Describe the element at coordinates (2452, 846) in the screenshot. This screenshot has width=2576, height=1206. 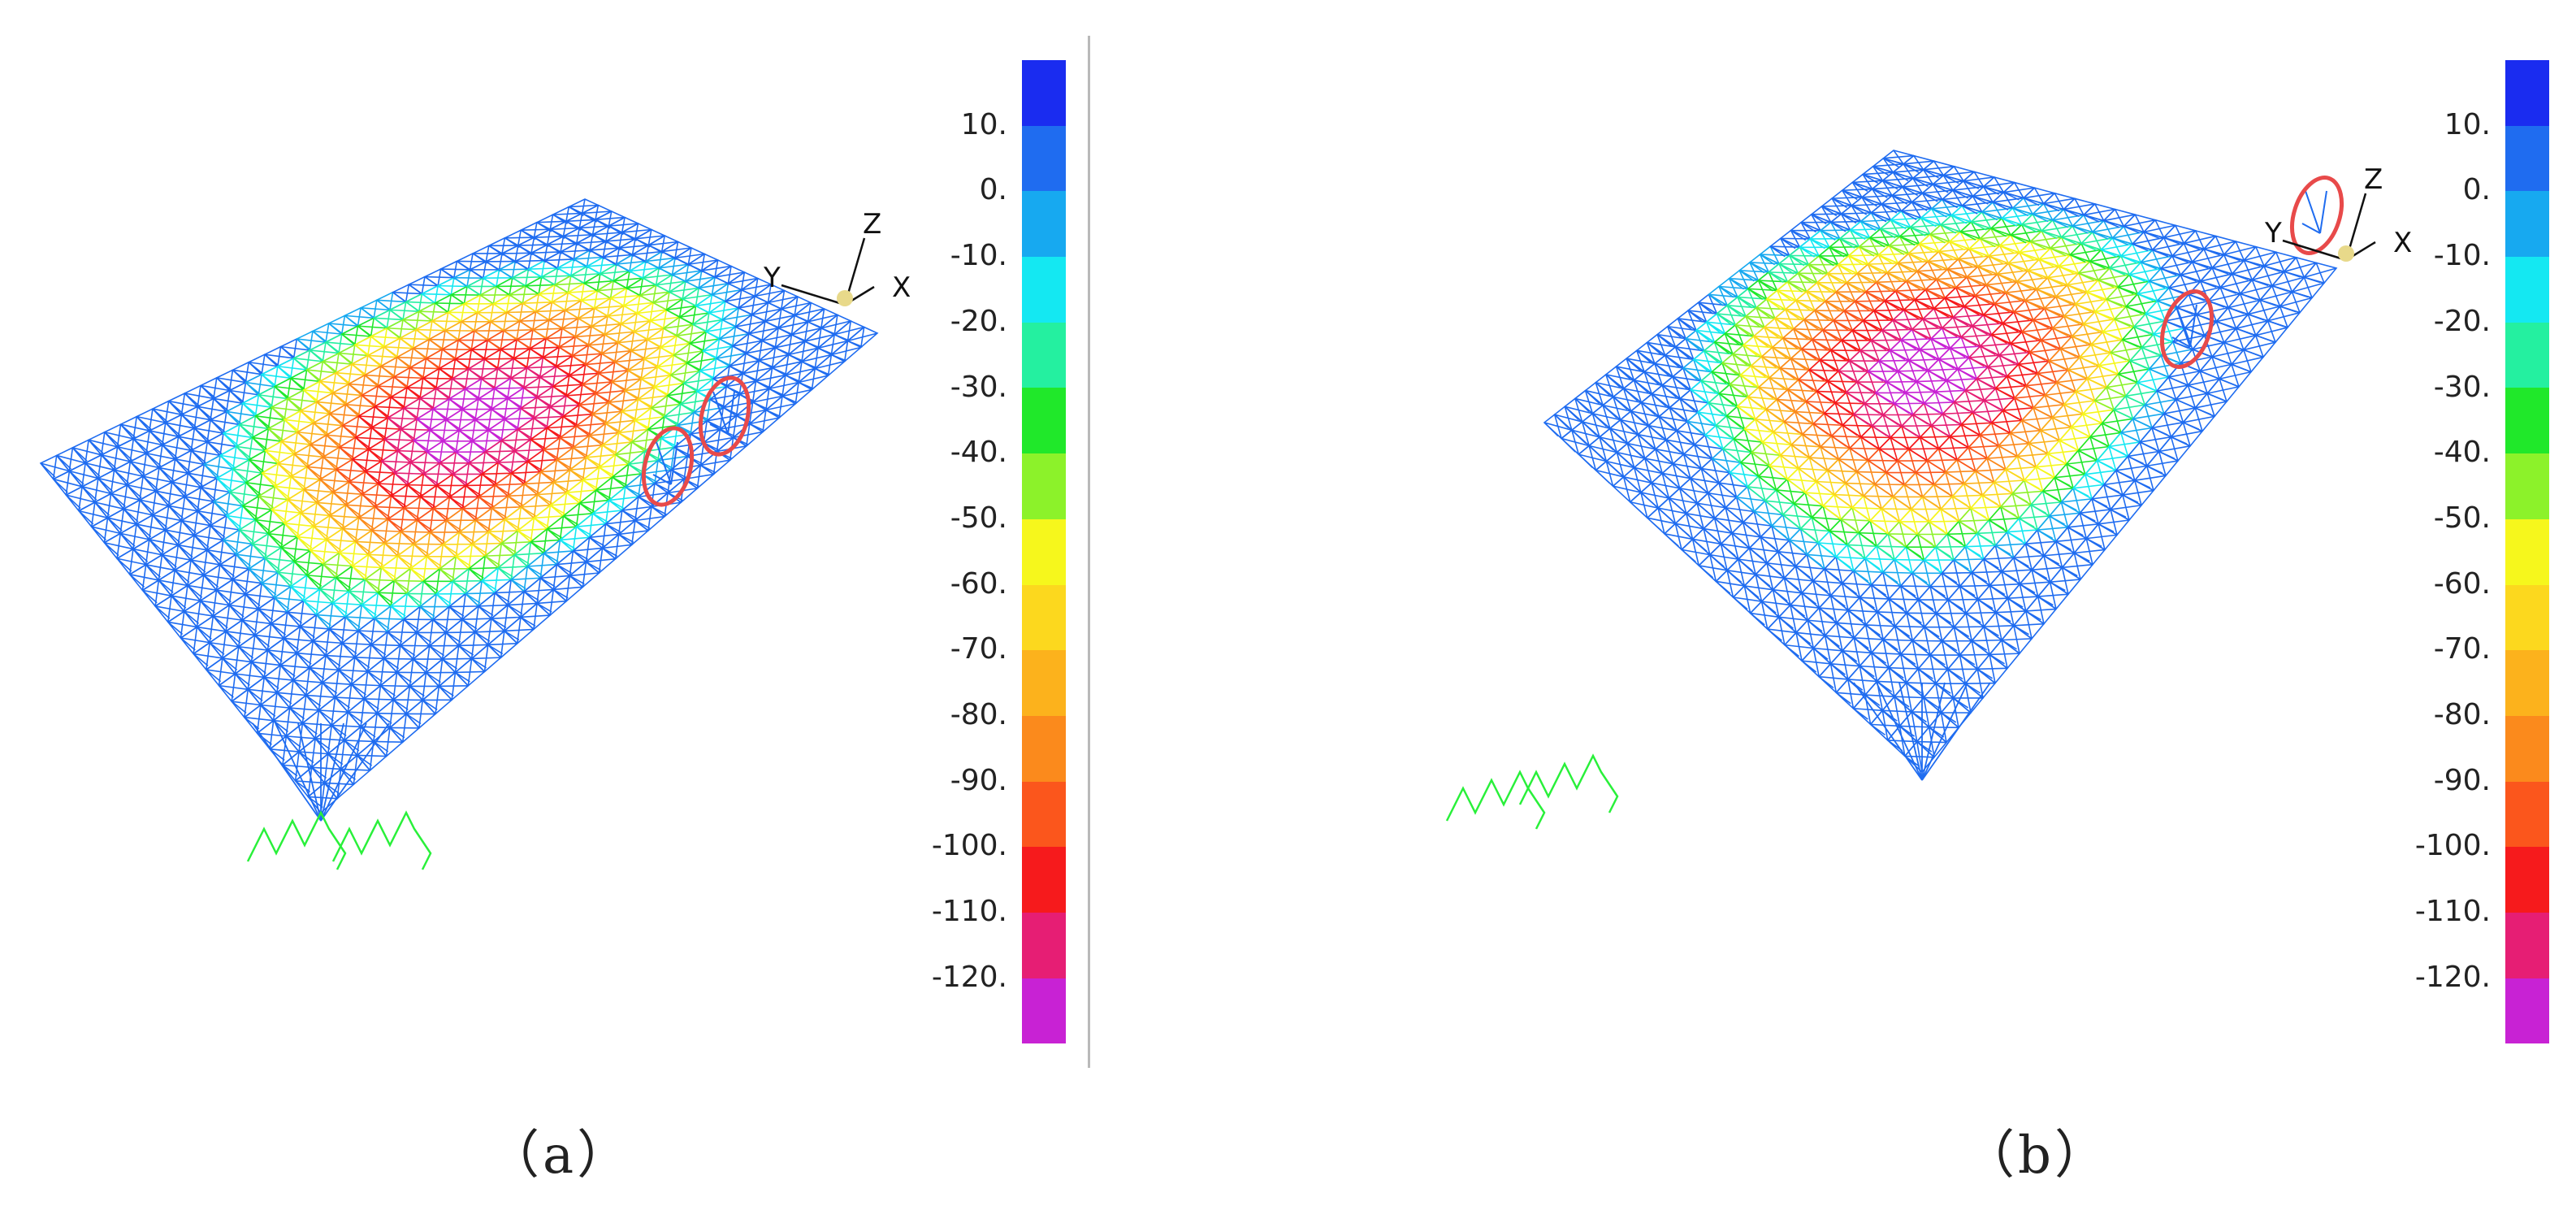
I see `scale-tick-label: -100.` at that location.